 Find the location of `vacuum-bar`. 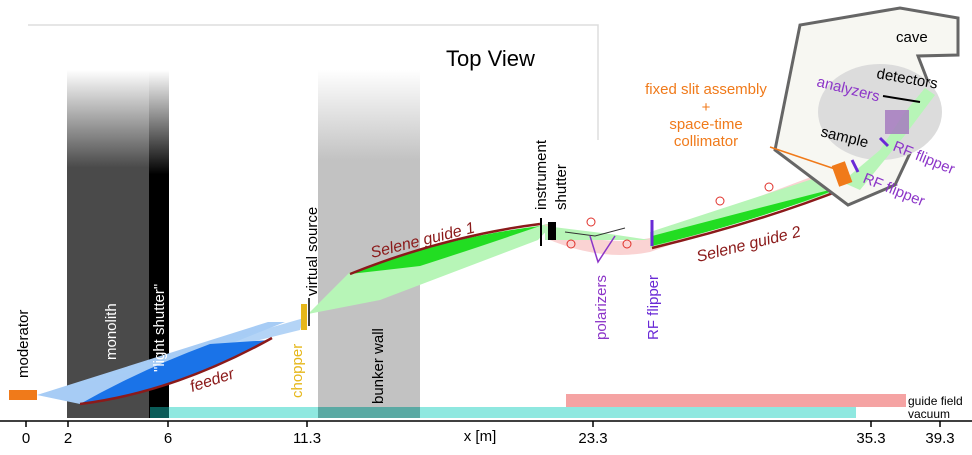

vacuum-bar is located at coordinates (503, 412).